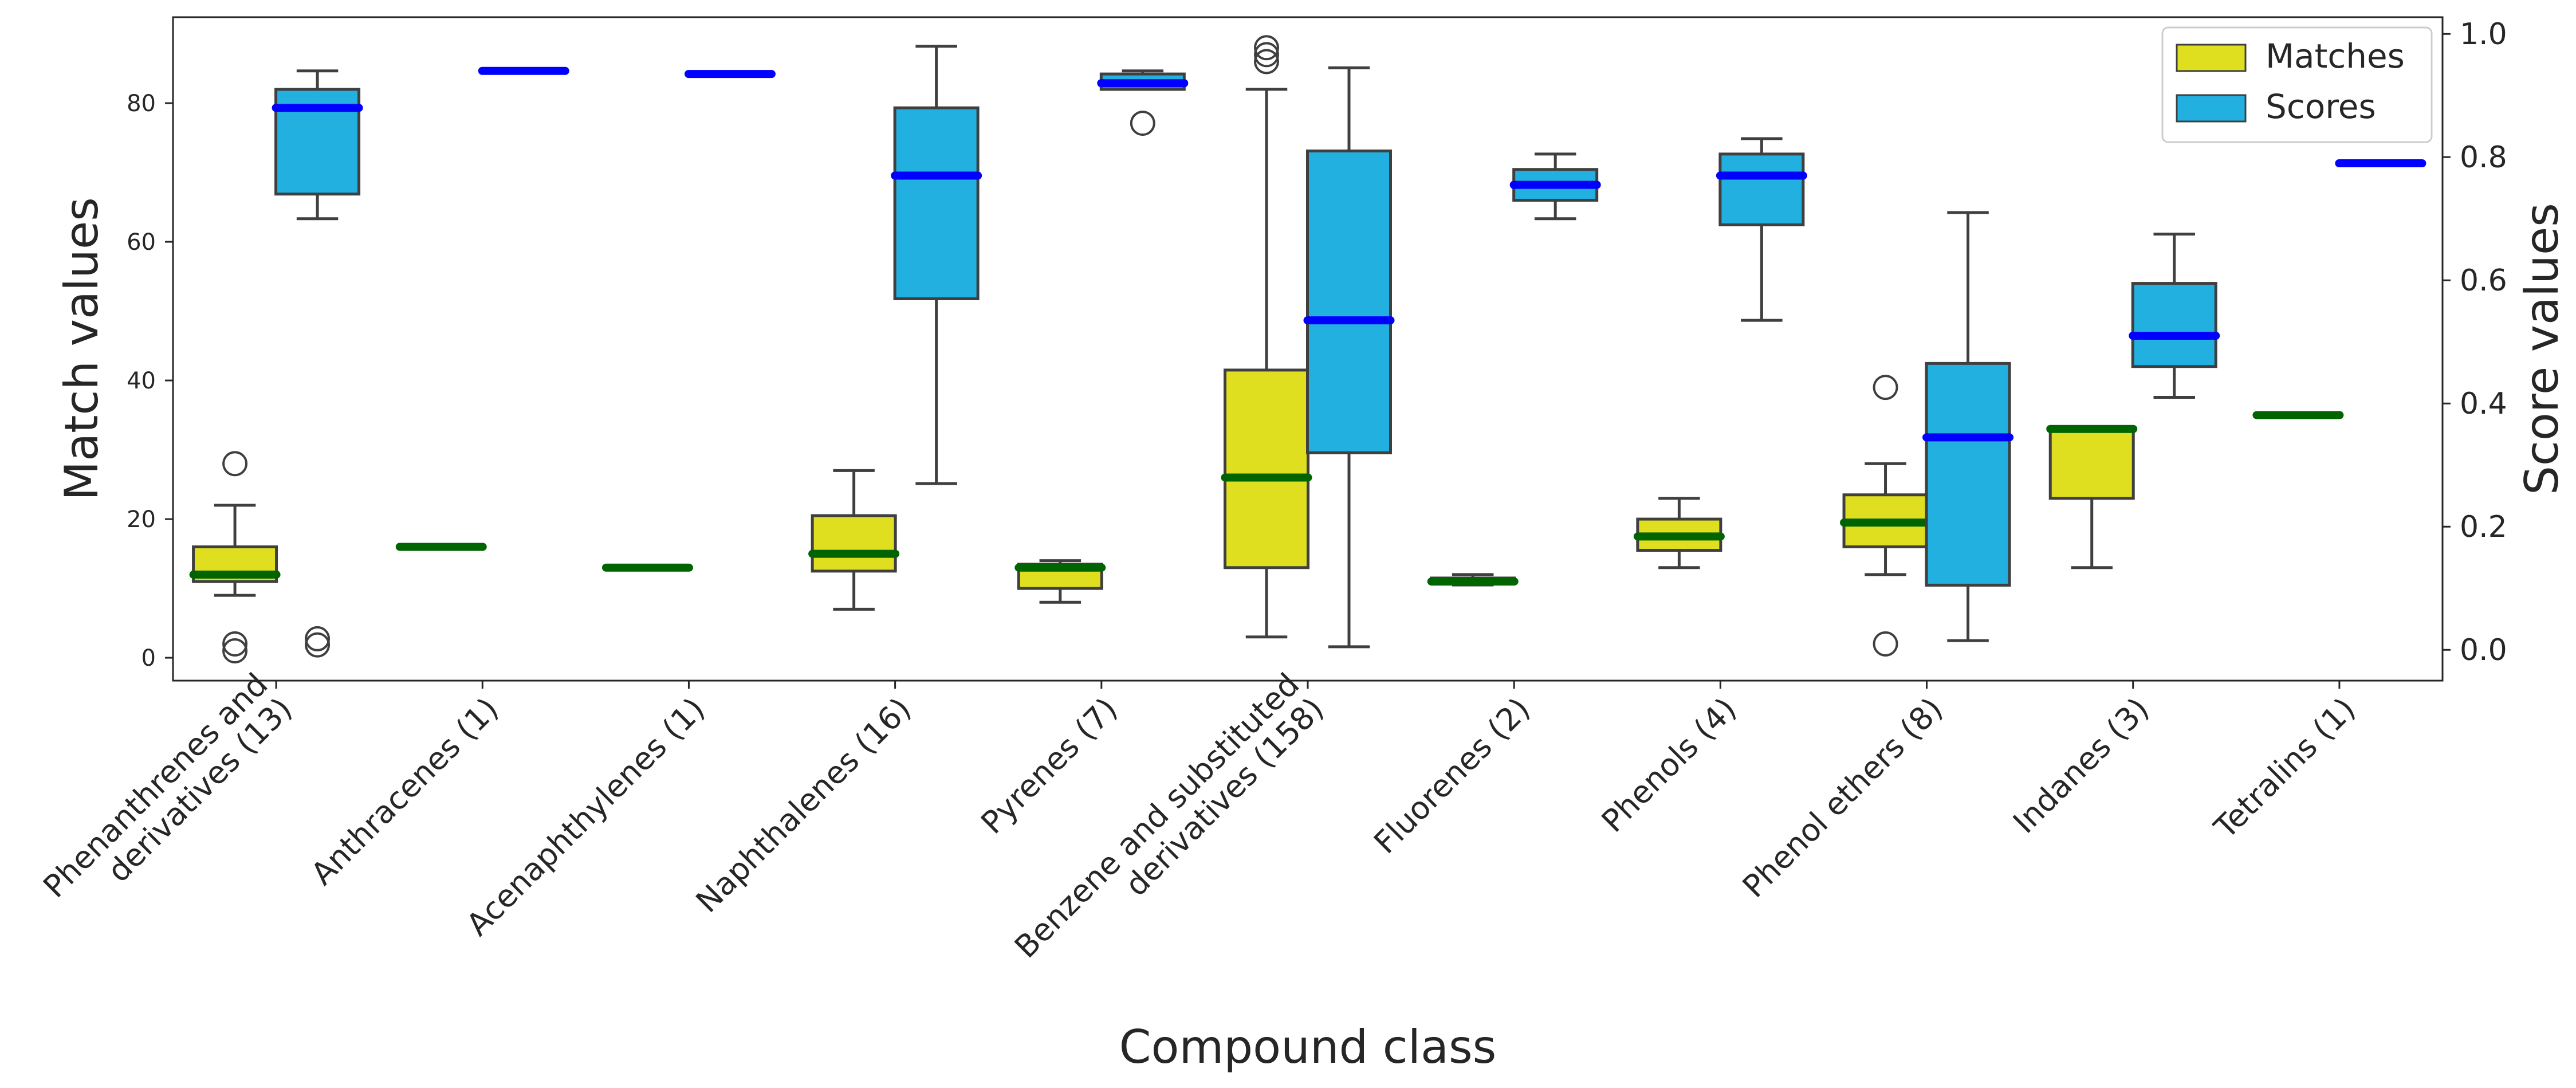 The height and width of the screenshot is (1088, 2576). Describe the element at coordinates (141, 381) in the screenshot. I see `y-left-tick-label: 40` at that location.